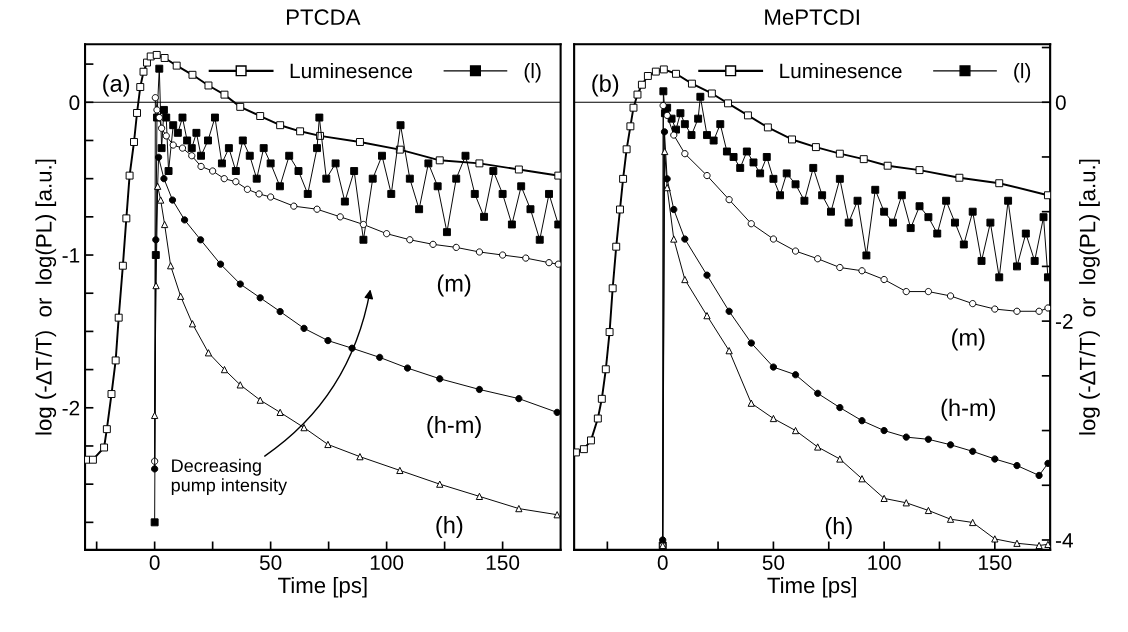 This screenshot has width=1128, height=632. What do you see at coordinates (229, 477) in the screenshot?
I see `annotation: Decreasing pump intensity` at bounding box center [229, 477].